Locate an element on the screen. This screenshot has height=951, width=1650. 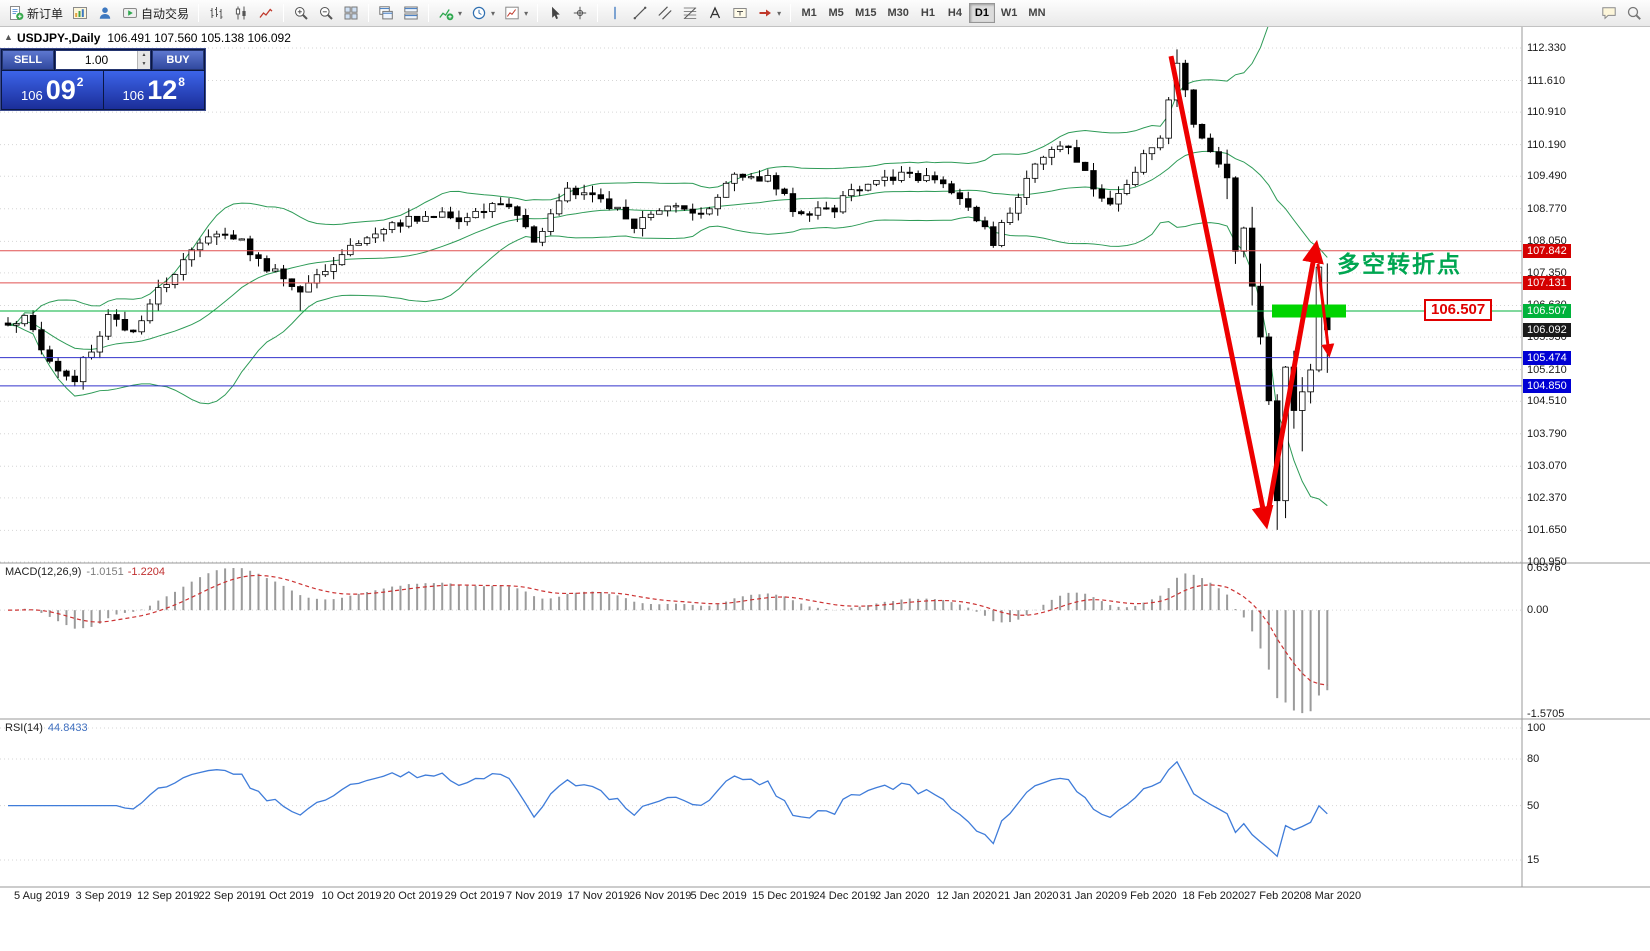
zoom-in-icon is located at coordinates (301, 13).